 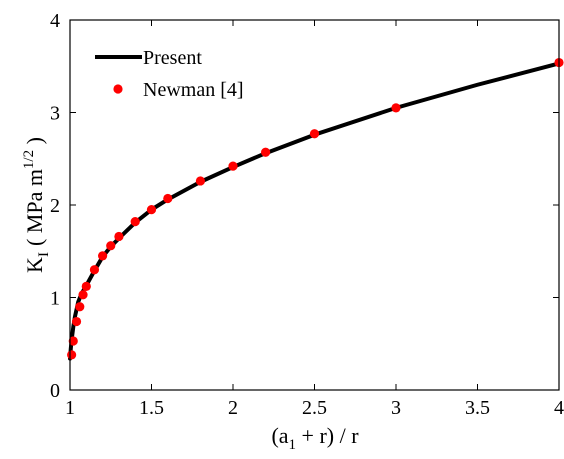 I want to click on legend-label-present: Present, so click(x=172, y=58).